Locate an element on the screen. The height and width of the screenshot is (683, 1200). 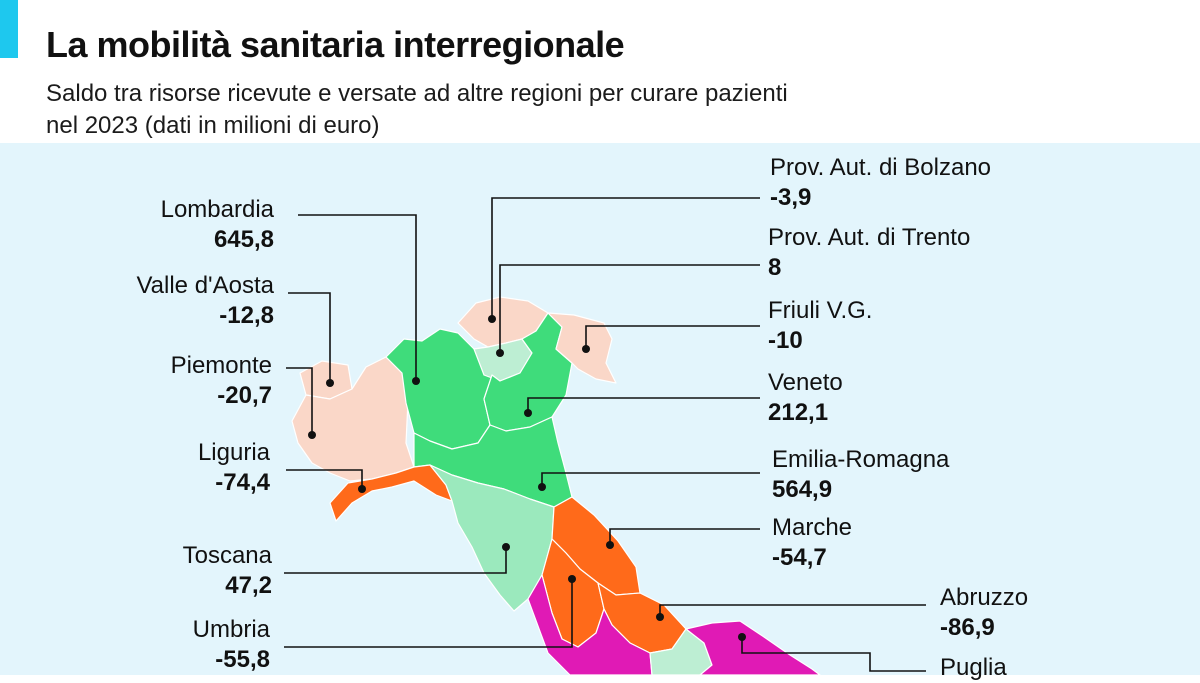
leader-friuli is located at coordinates (672, 337).